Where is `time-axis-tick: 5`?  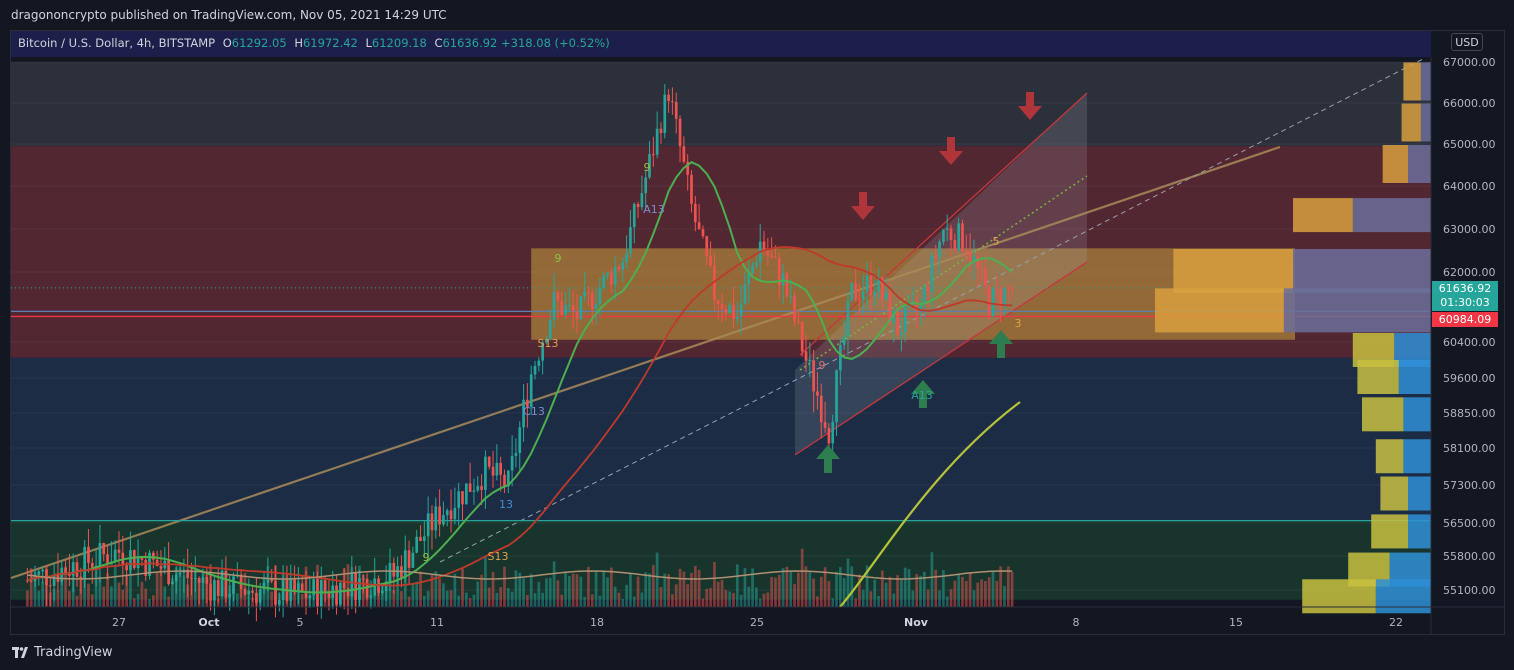
time-axis-tick: 5 is located at coordinates (300, 622).